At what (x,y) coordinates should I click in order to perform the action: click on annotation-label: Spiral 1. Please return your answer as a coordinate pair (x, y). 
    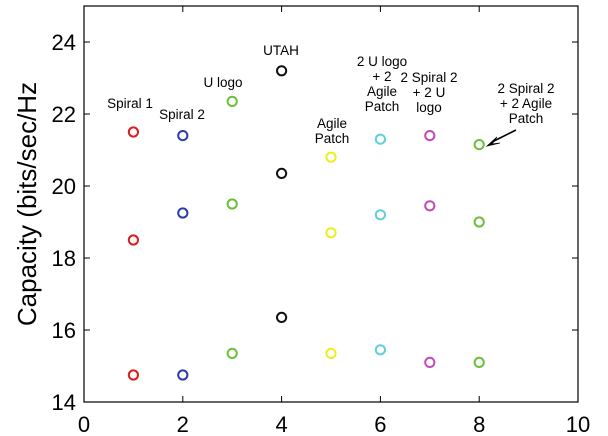
    Looking at the image, I should click on (130, 103).